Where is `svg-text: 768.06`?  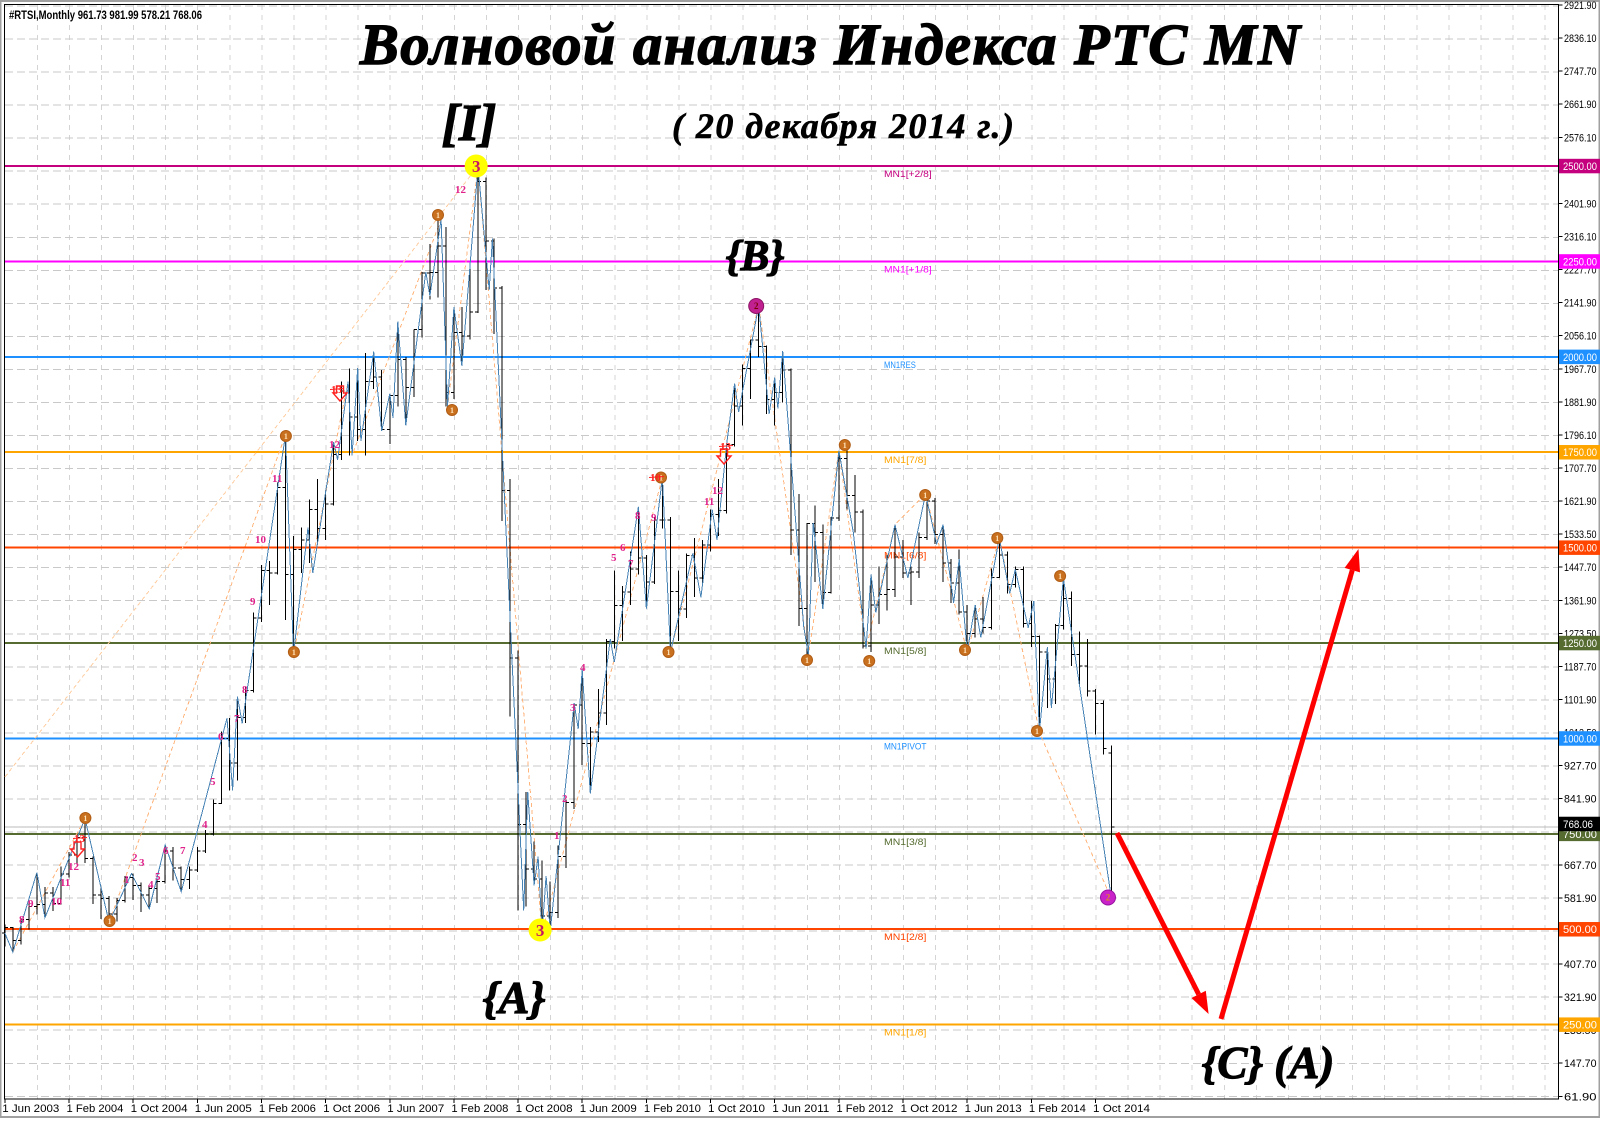
svg-text: 768.06 is located at coordinates (1578, 825).